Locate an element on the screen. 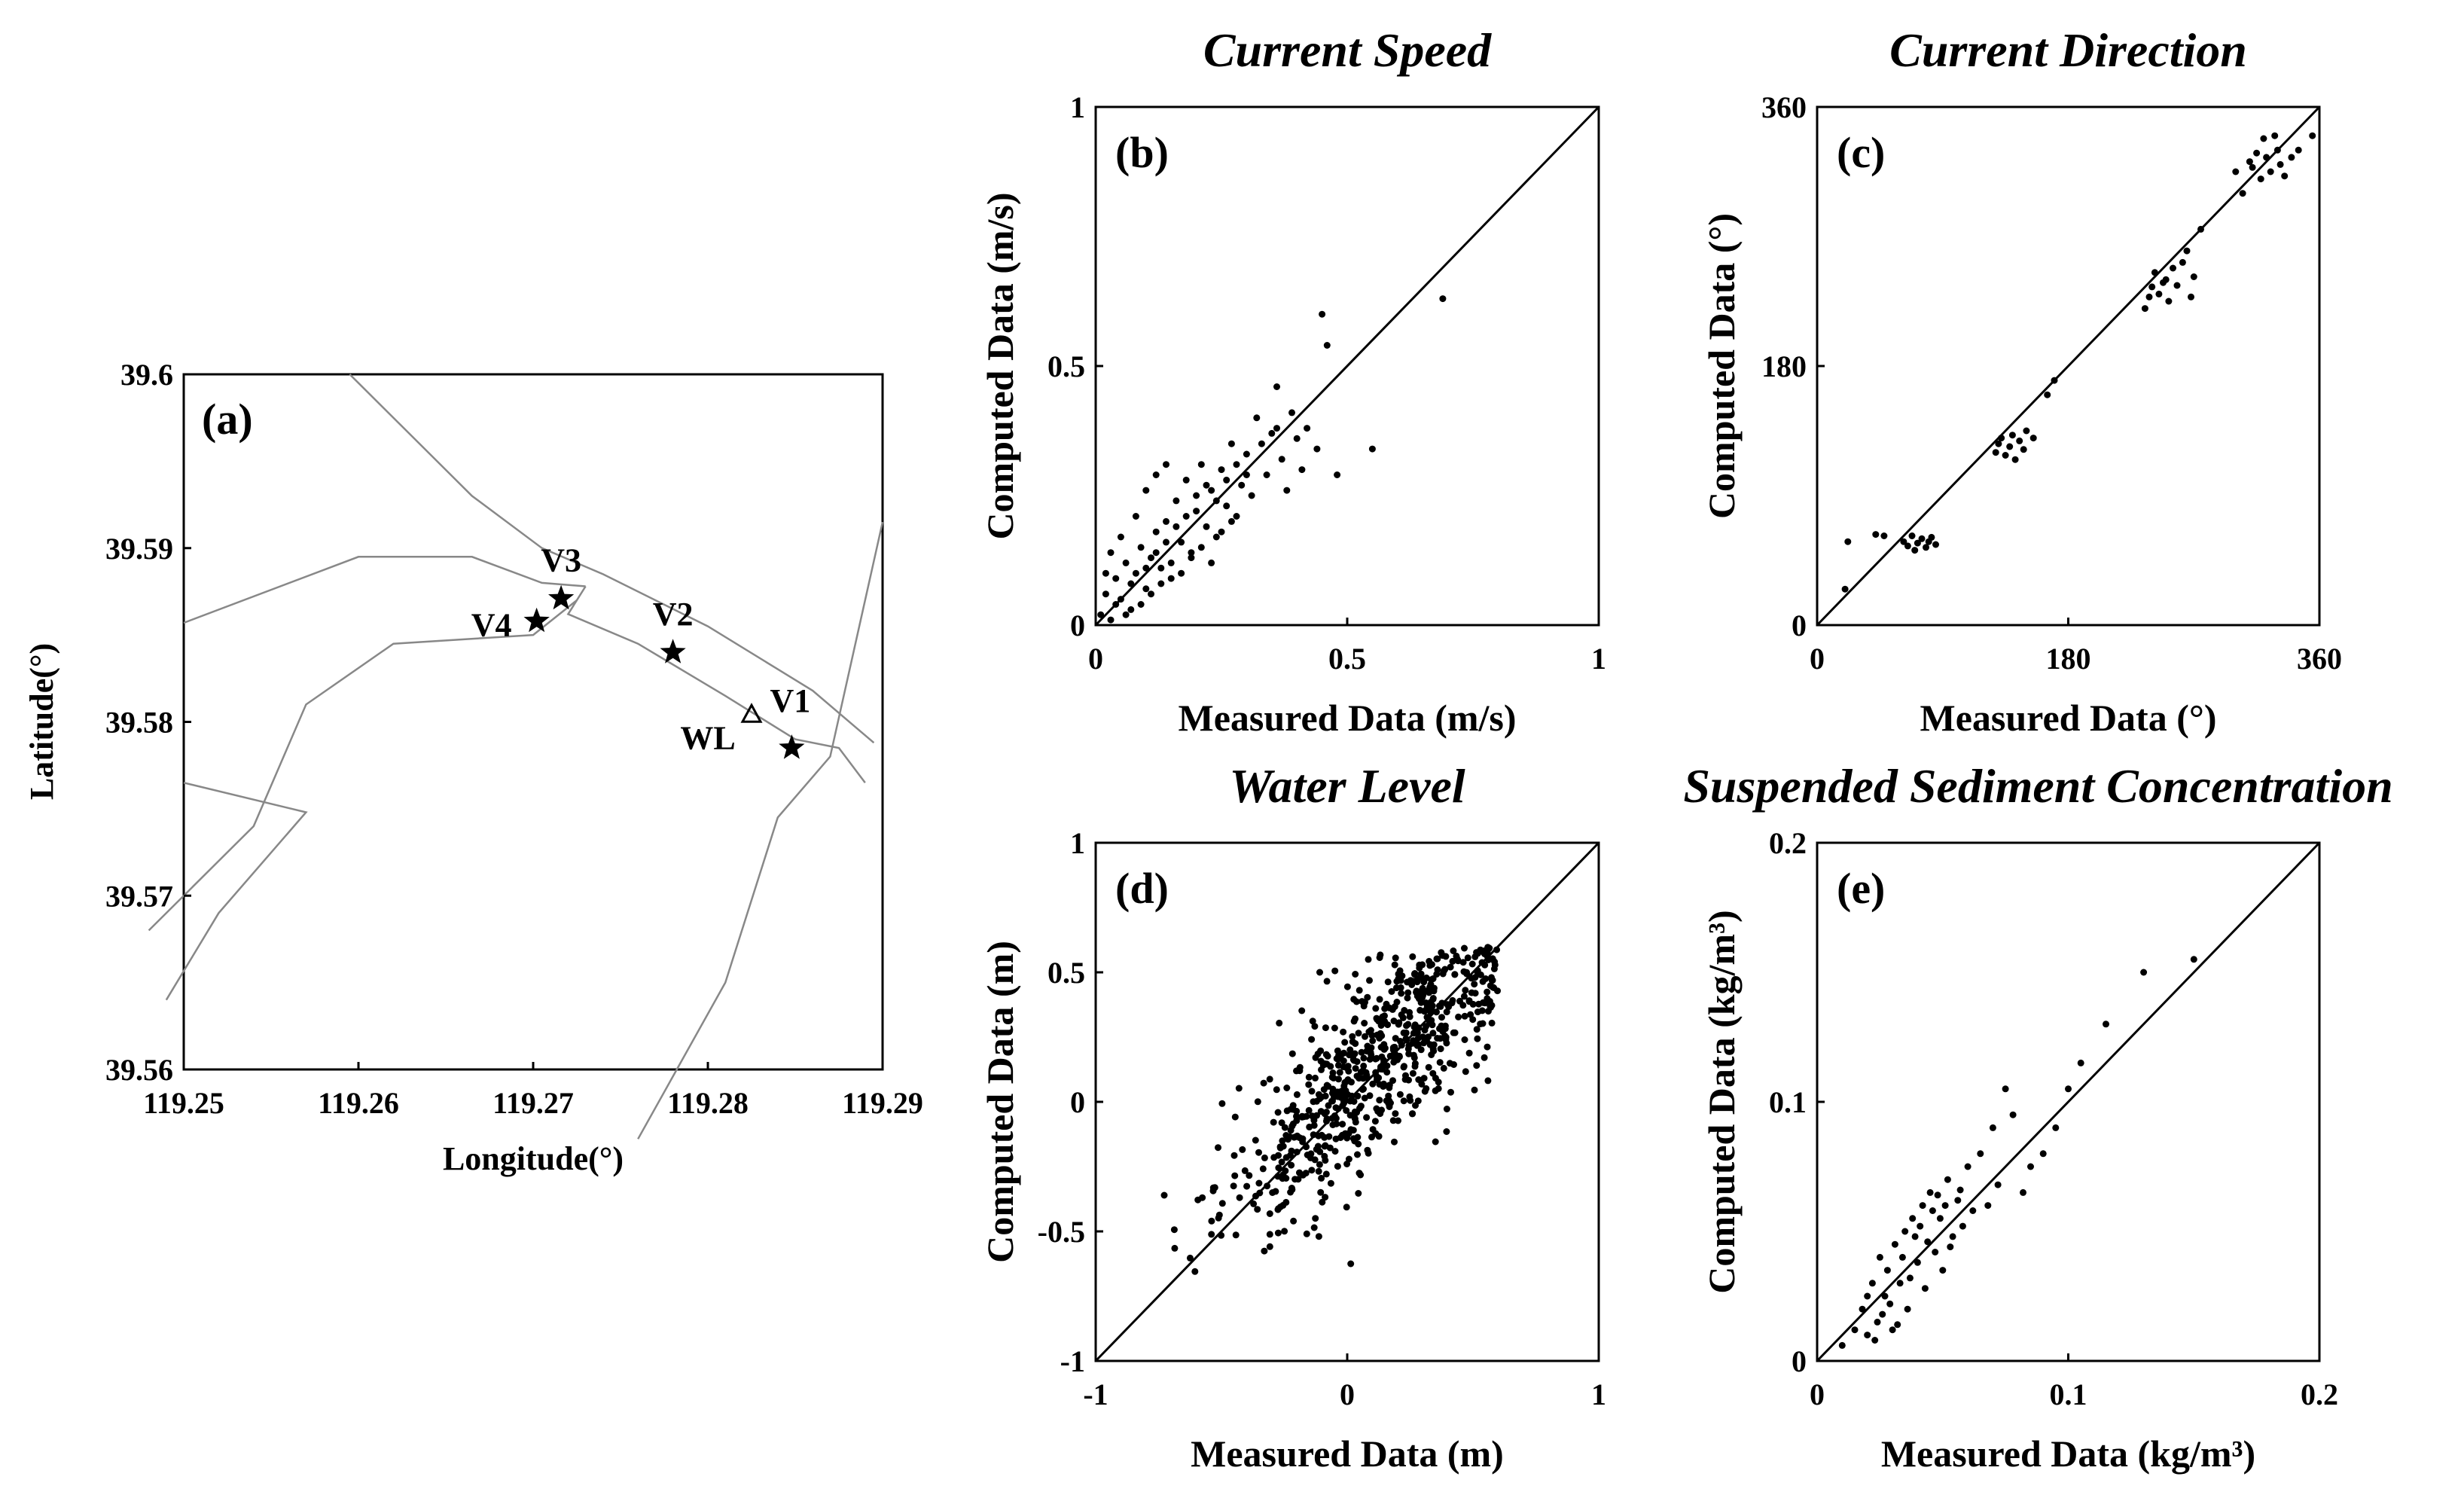 The image size is (2464, 1498). y-axis-label: Computed Data (m/s) is located at coordinates (1000, 365).